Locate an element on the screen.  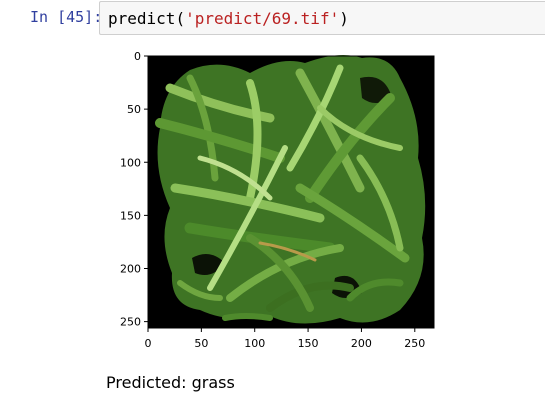
code-open-paren: ( is located at coordinates (180, 18).